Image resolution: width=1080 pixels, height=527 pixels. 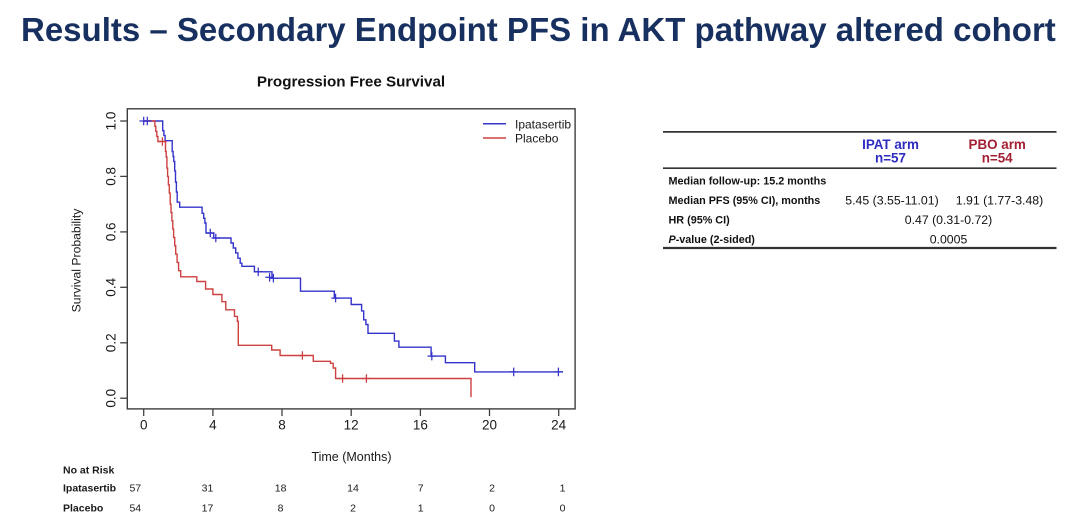 What do you see at coordinates (110, 398) in the screenshot?
I see `svg-text: 0.0` at bounding box center [110, 398].